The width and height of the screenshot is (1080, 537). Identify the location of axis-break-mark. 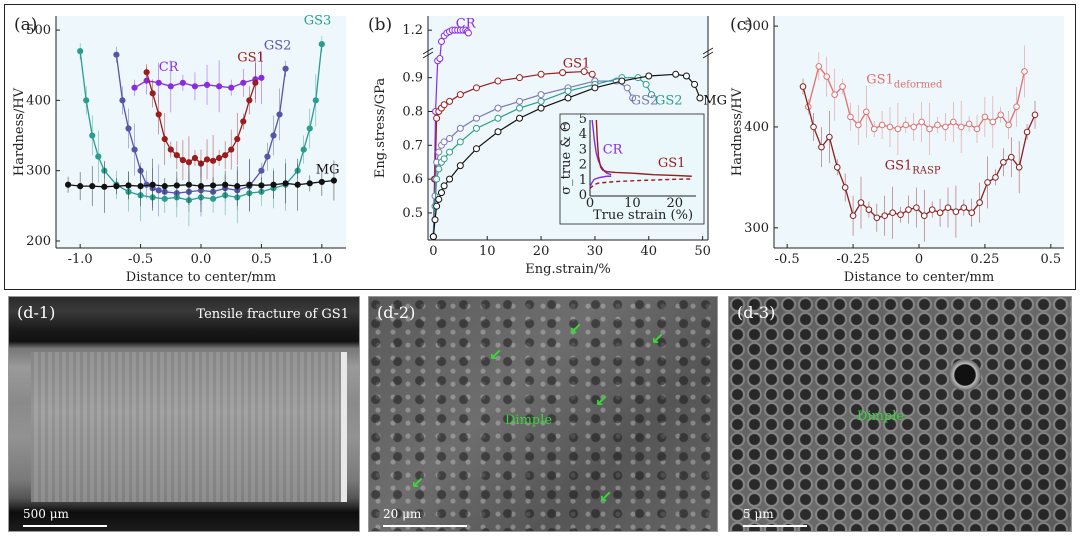
(708, 55).